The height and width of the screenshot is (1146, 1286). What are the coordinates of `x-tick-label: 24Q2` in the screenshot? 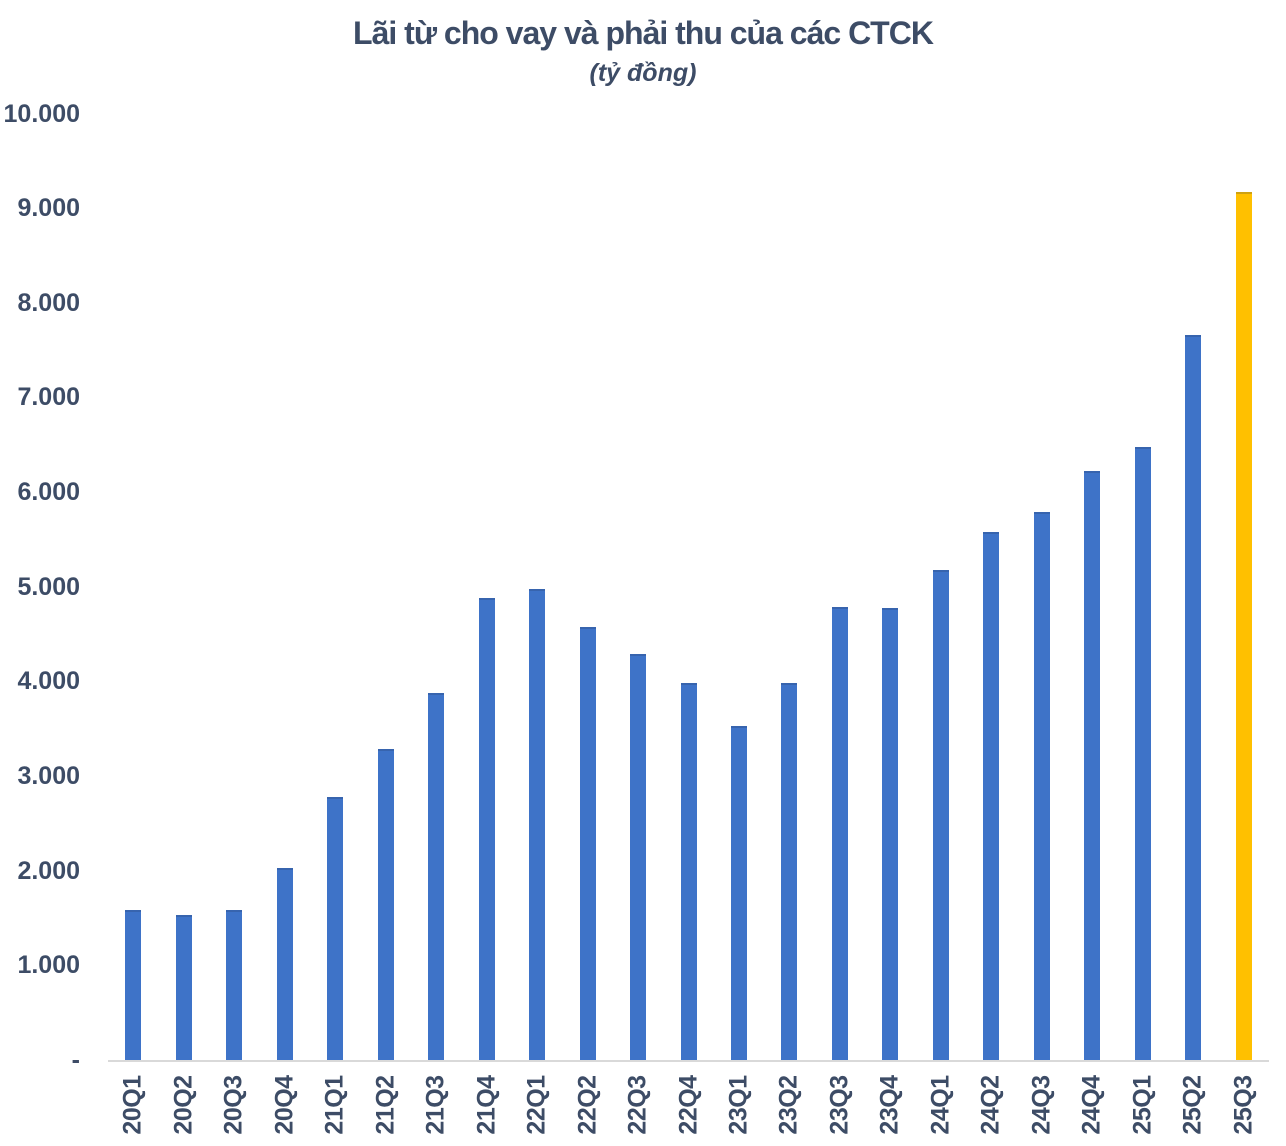 It's located at (990, 1105).